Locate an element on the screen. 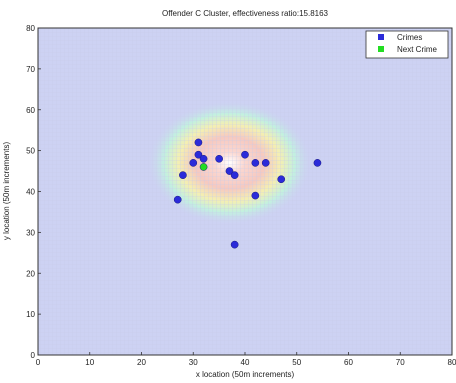 The height and width of the screenshot is (383, 456). y-axis-label: y location (50m increments) is located at coordinates (6, 191).